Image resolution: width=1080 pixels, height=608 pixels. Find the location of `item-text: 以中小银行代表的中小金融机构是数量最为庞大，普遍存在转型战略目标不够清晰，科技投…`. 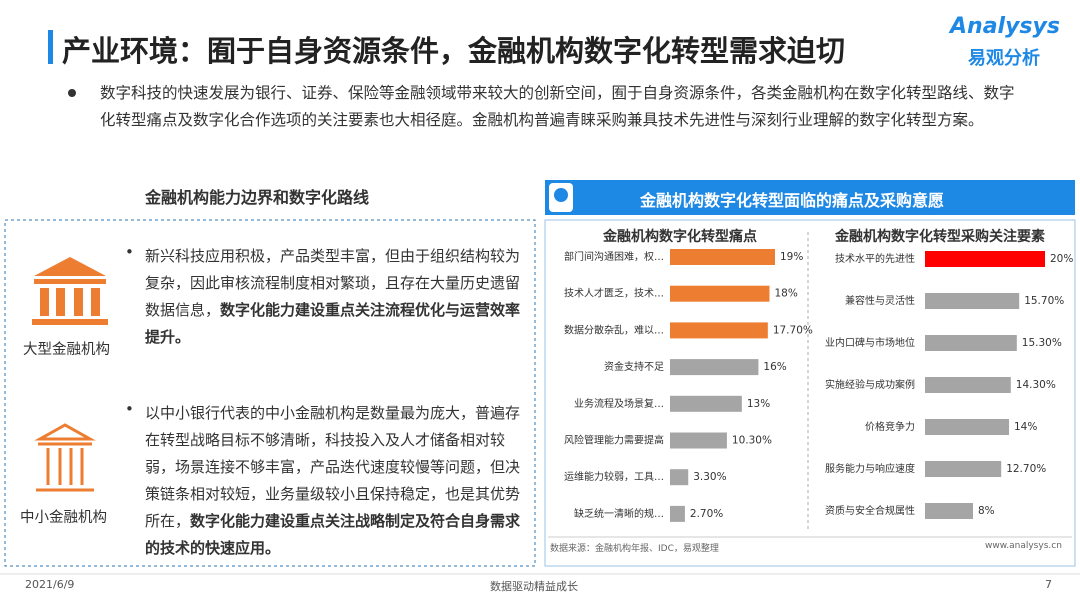

item-text: 以中小银行代表的中小金融机构是数量最为庞大，普遍存在转型战略目标不够清晰，科技投… is located at coordinates (336, 481).